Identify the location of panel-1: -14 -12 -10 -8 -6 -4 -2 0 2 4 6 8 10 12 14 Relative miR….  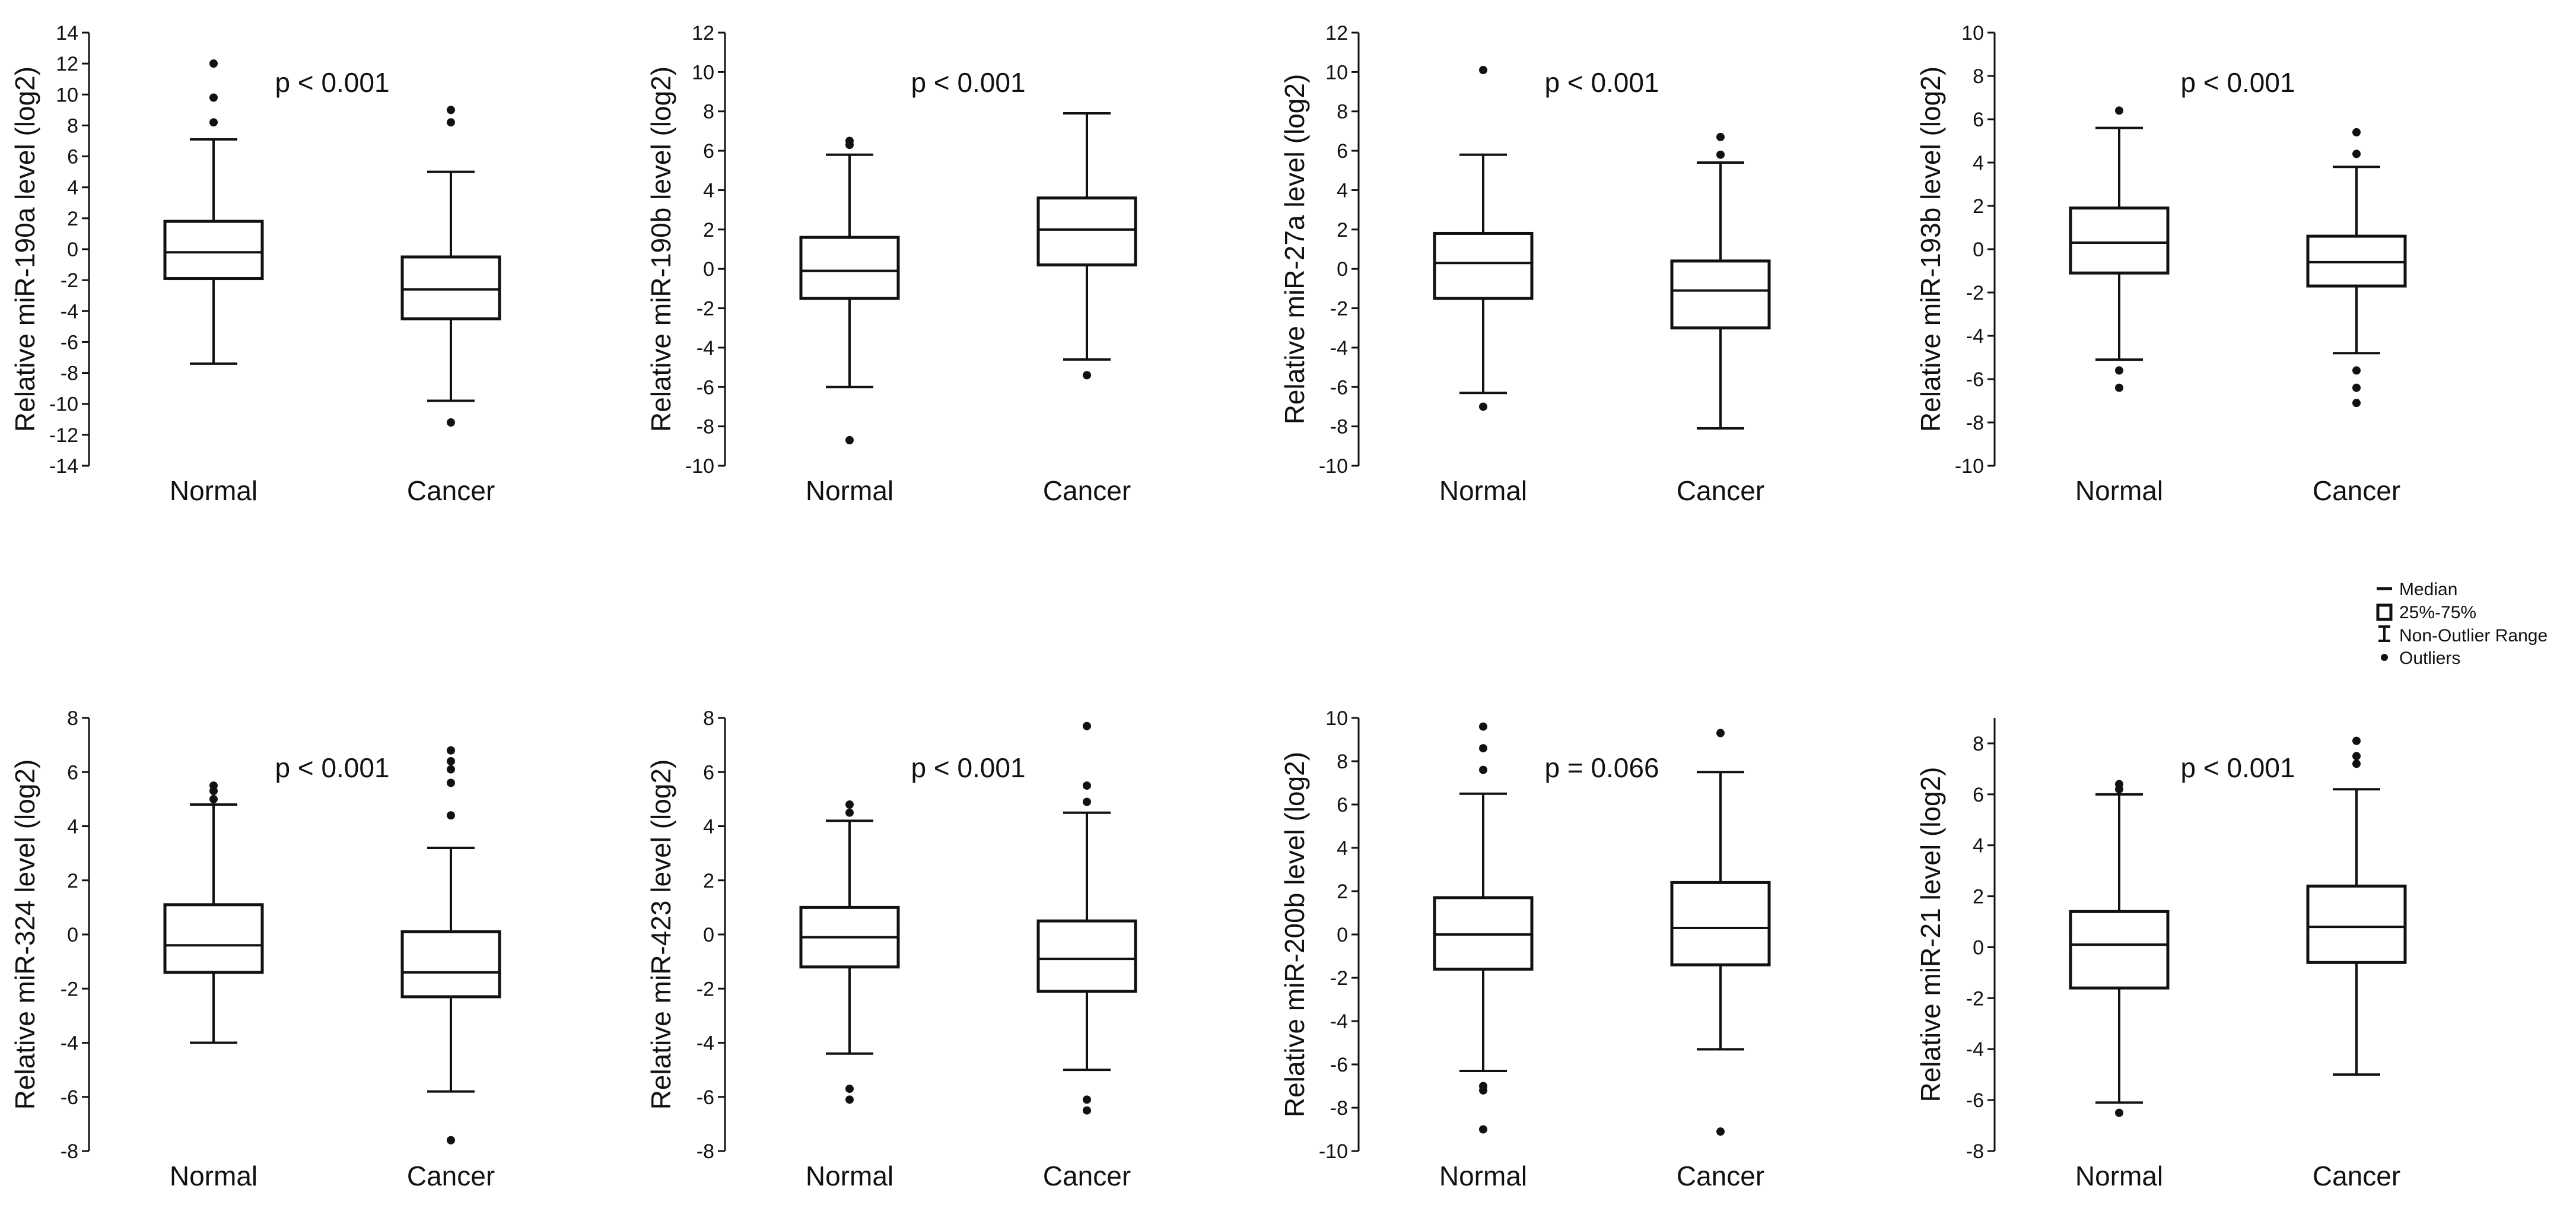
(255, 264).